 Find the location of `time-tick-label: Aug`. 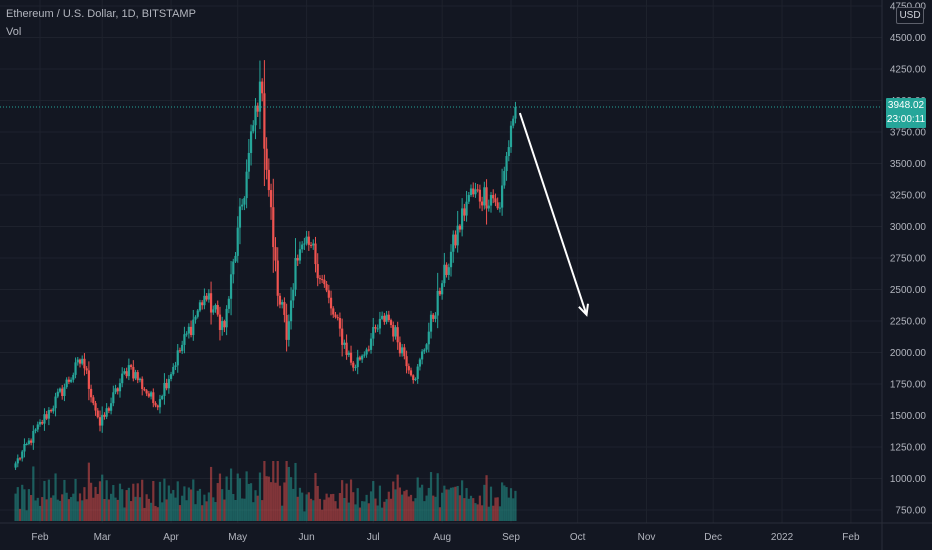

time-tick-label: Aug is located at coordinates (442, 537).